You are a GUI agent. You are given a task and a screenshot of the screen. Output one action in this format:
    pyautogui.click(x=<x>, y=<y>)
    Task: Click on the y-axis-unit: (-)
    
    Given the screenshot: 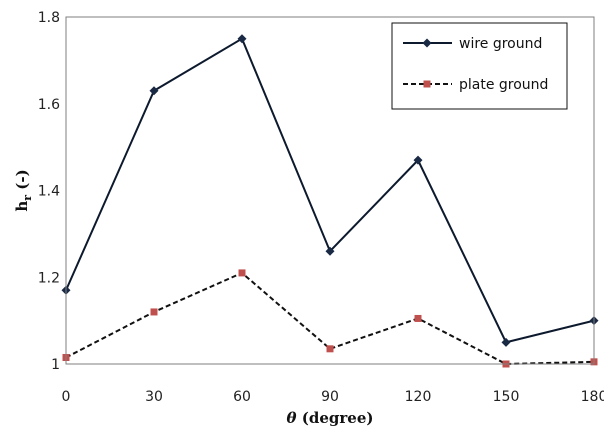 What is the action you would take?
    pyautogui.click(x=22, y=182)
    